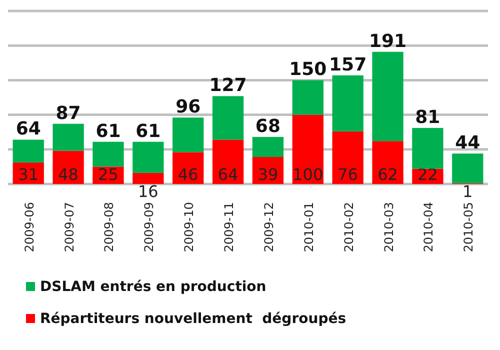 This screenshot has height=350, width=500. Describe the element at coordinates (149, 227) in the screenshot. I see `x-tick-label: 2009-09` at that location.